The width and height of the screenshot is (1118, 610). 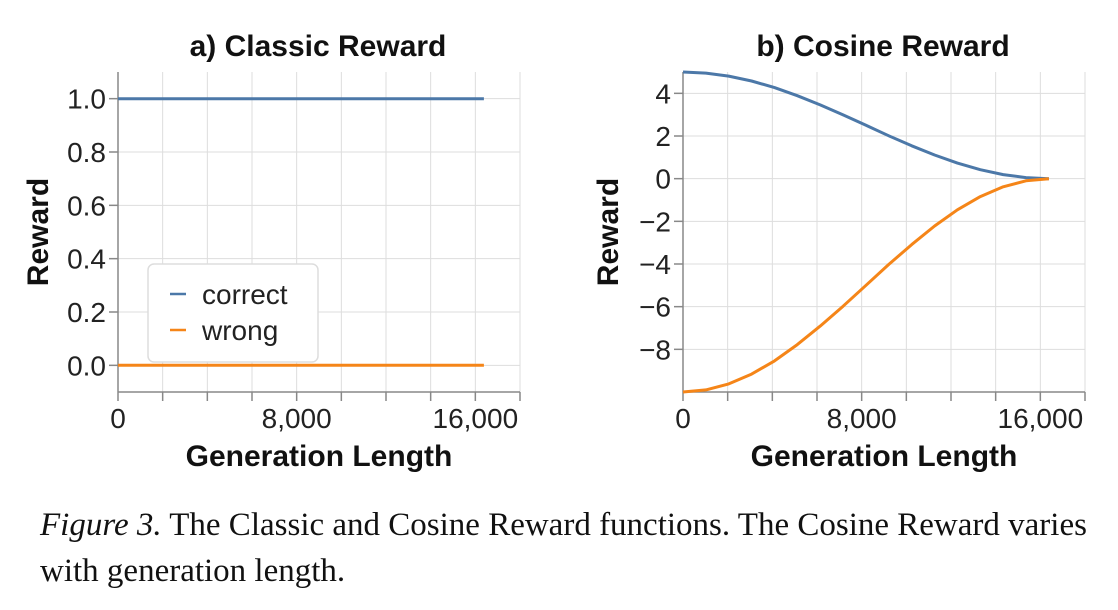 What do you see at coordinates (655, 349) in the screenshot?
I see `cosine-y-tick-label: −8` at bounding box center [655, 349].